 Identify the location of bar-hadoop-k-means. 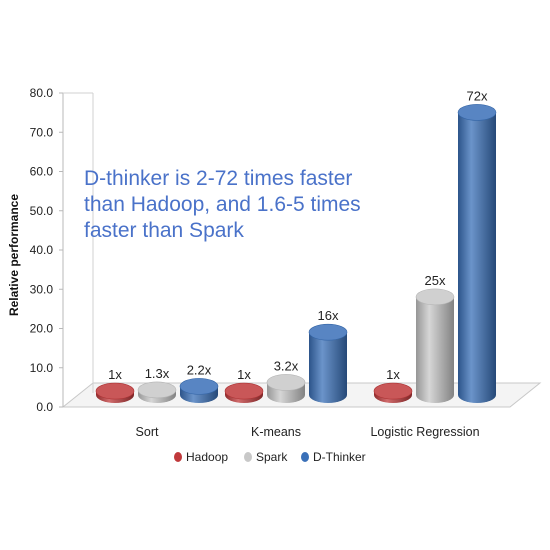
(244, 392).